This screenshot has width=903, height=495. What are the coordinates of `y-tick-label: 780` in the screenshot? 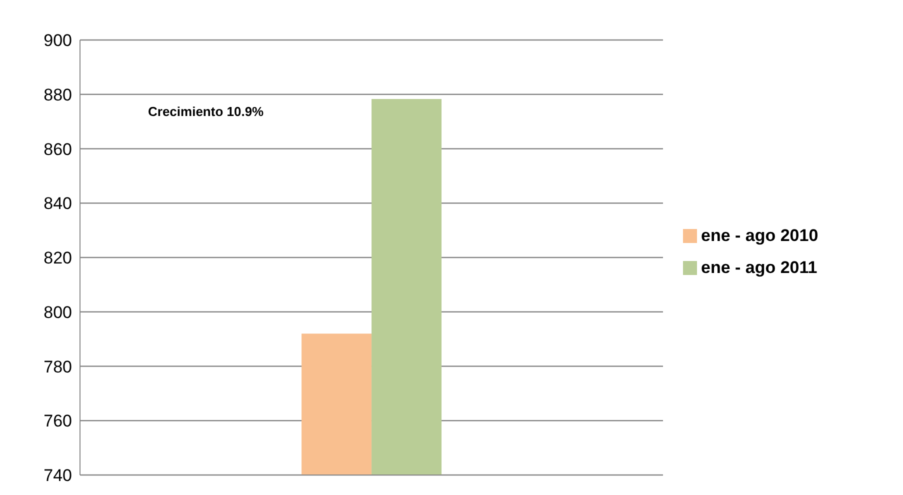 It's located at (58, 366).